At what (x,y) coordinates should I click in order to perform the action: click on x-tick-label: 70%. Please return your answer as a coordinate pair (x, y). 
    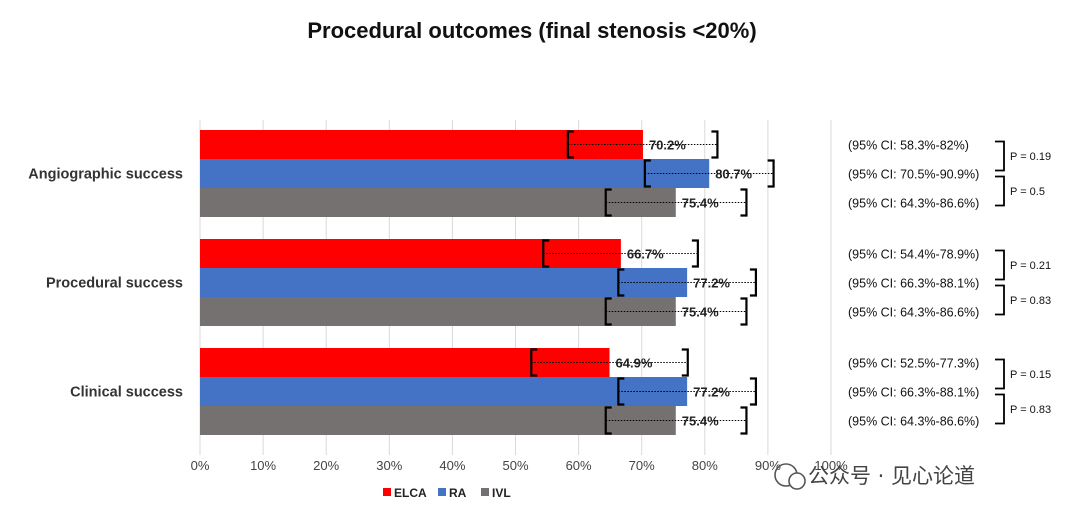
    Looking at the image, I should click on (642, 465).